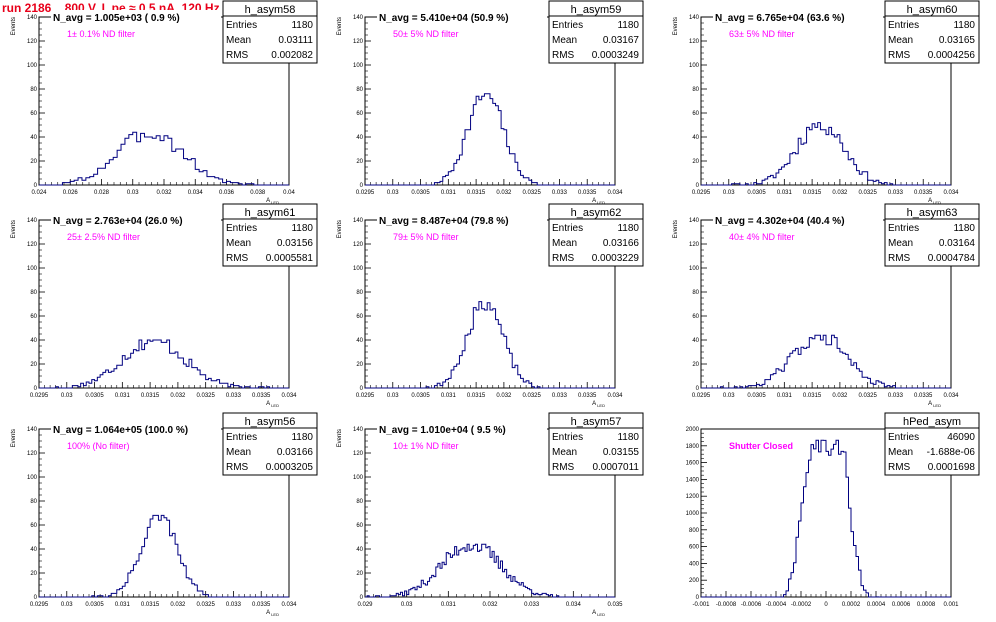  Describe the element at coordinates (615, 467) in the screenshot. I see `stat-value: 0.0007011` at that location.